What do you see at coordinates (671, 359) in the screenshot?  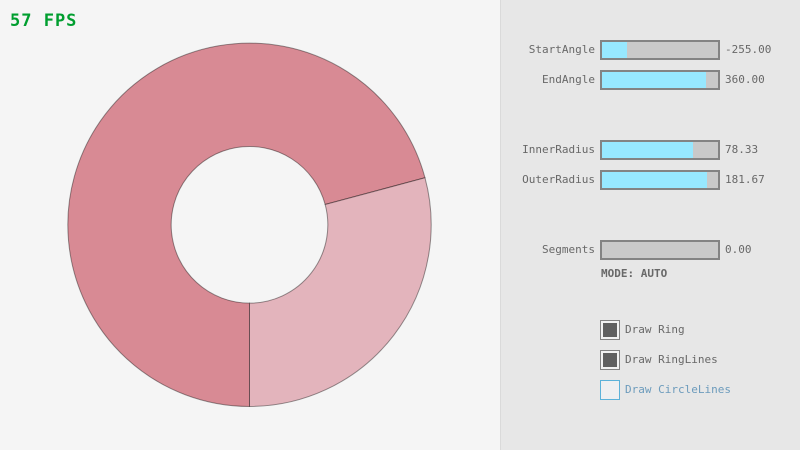 I see `draw-ringlines-label: Draw RingLines` at bounding box center [671, 359].